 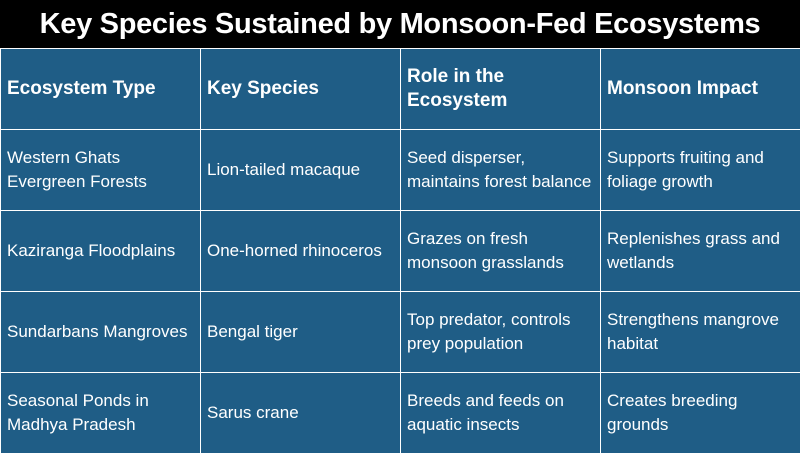 What do you see at coordinates (700, 251) in the screenshot?
I see `cell-monsoon-impact: Replenishes grass and wetlands` at bounding box center [700, 251].